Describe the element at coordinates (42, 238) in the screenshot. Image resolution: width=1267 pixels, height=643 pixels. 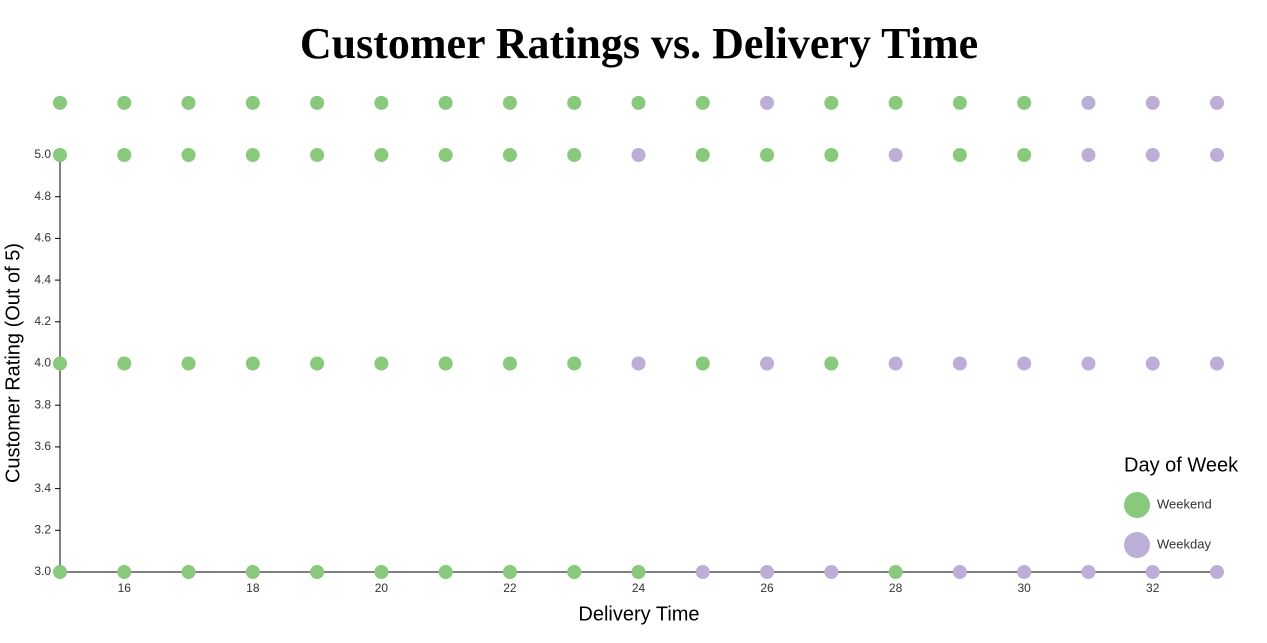
I see `y-tick-label: 4.6` at that location.